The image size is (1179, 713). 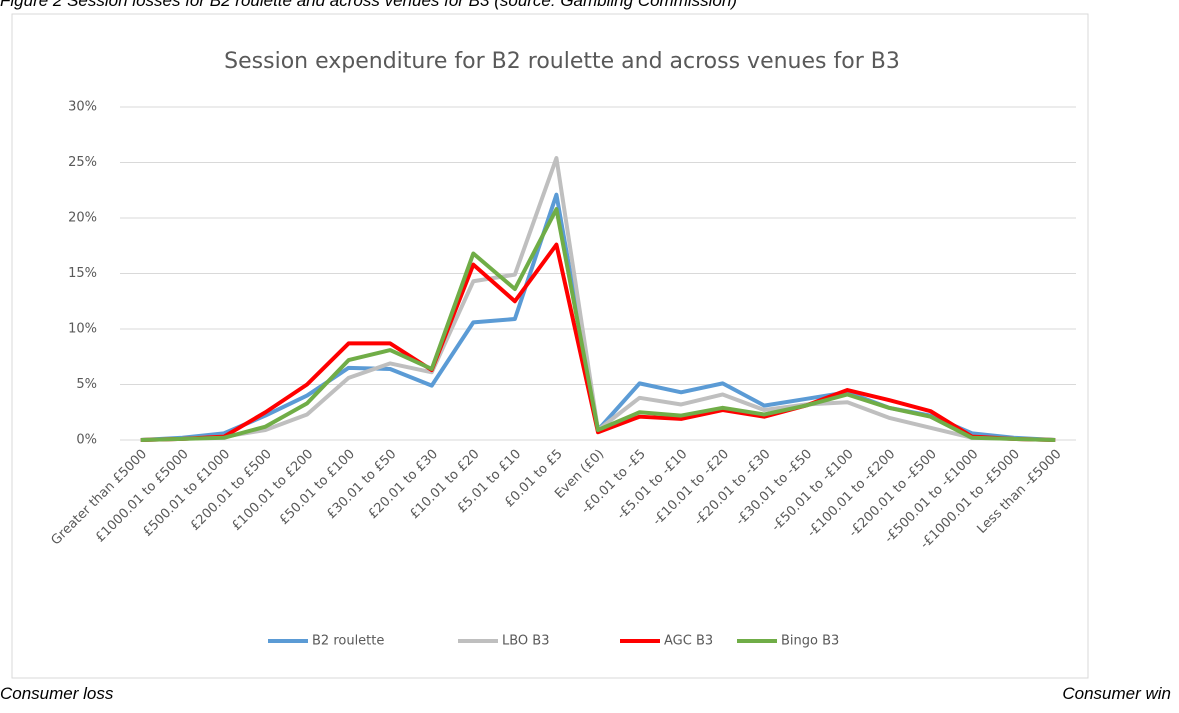 I want to click on y-tick-label: 5%, so click(x=86, y=384).